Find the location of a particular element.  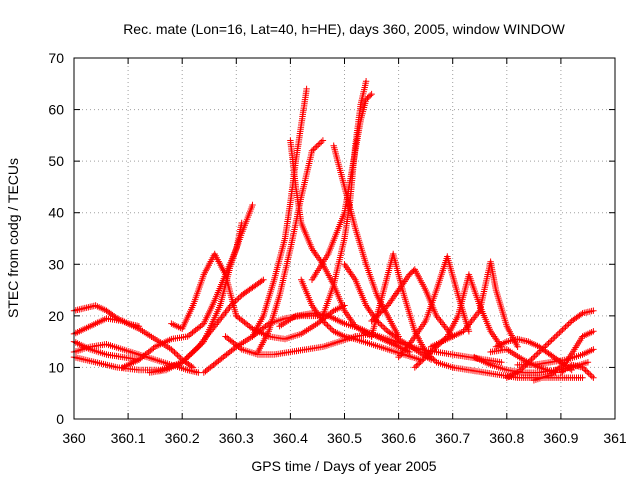

x-tick-label: 360.1 is located at coordinates (128, 438).